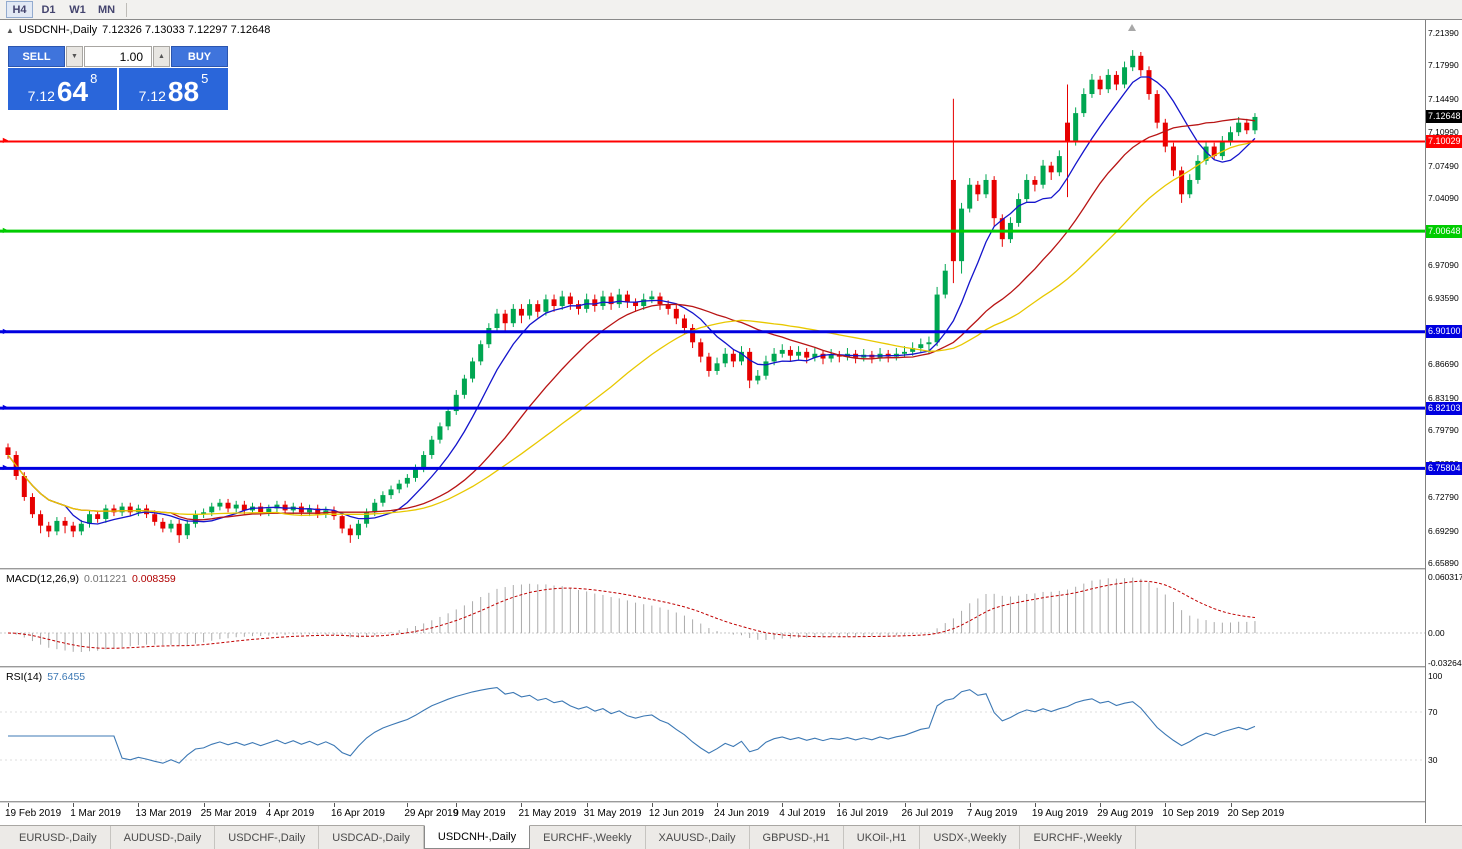 Image resolution: width=1462 pixels, height=849 pixels. Describe the element at coordinates (1191, 813) in the screenshot. I see `date-label: 10 Sep 2019` at that location.